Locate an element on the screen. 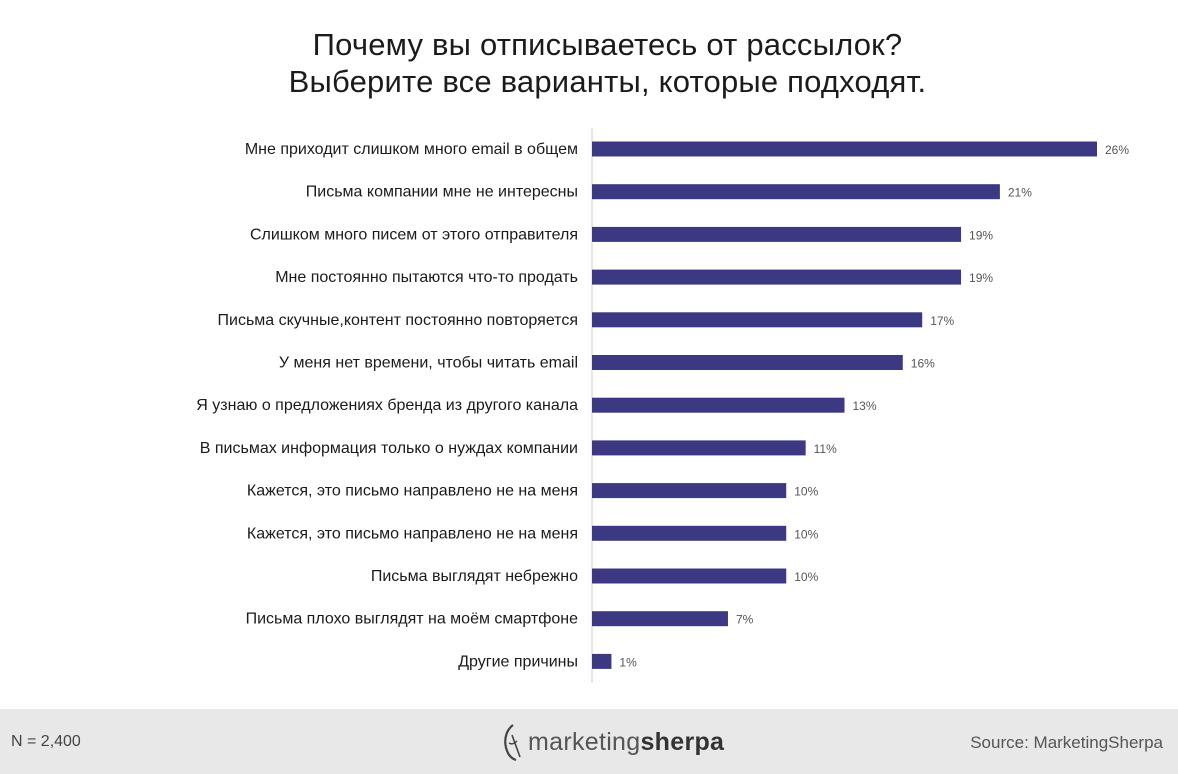  value-label: 16% is located at coordinates (923, 364).